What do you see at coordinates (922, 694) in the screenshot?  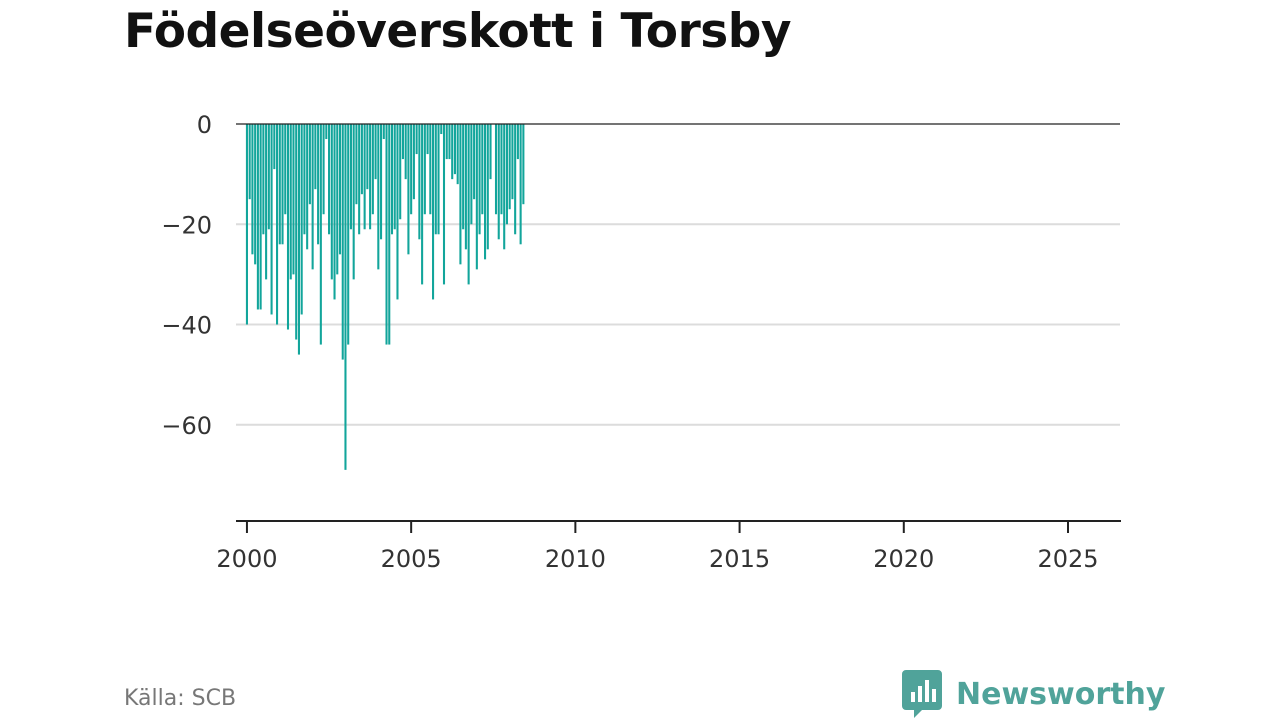 I see `newsworthy-logo-icon` at bounding box center [922, 694].